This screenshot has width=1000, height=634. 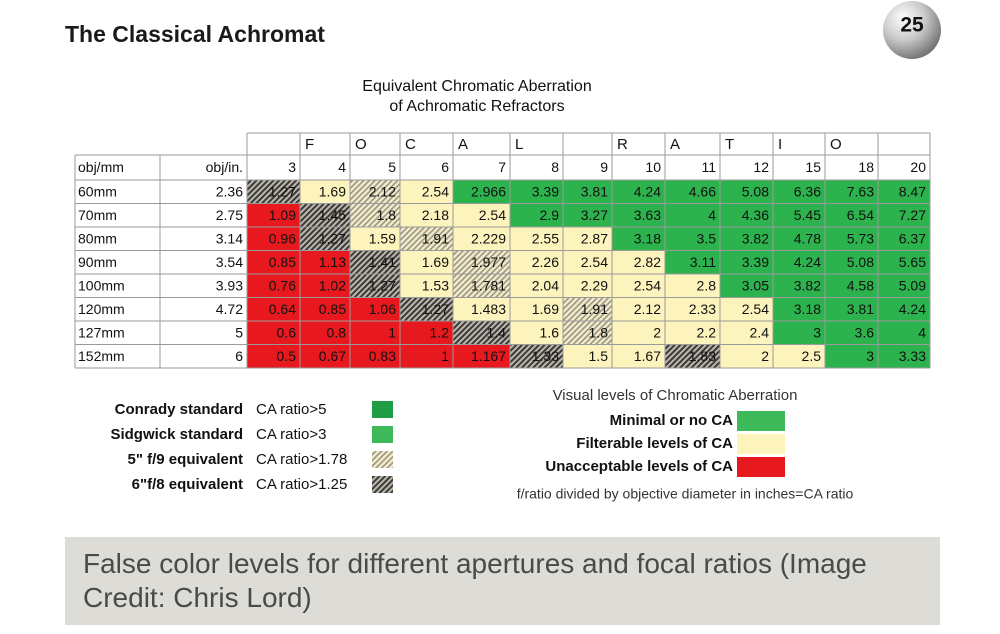 I want to click on table-cell: 1.33, so click(x=545, y=356).